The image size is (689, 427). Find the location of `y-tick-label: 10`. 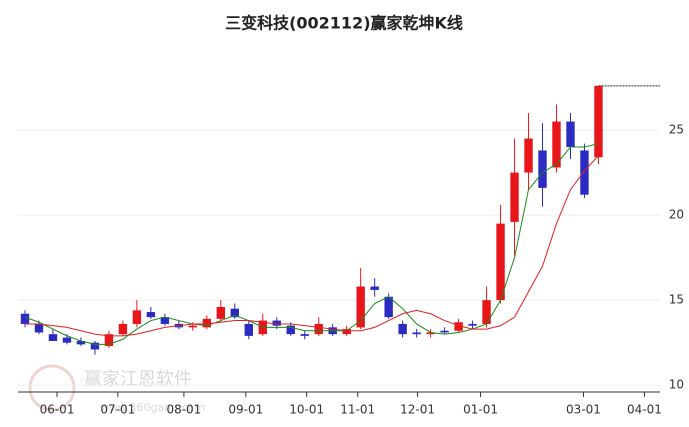

y-tick-label: 10 is located at coordinates (676, 385).